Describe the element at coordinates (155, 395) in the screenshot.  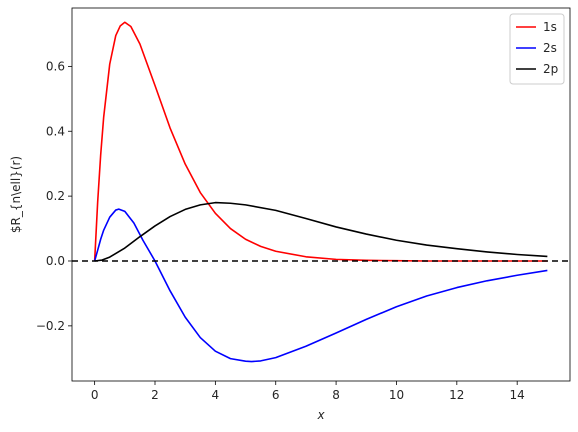
I see `x-tick-label: 2` at that location.